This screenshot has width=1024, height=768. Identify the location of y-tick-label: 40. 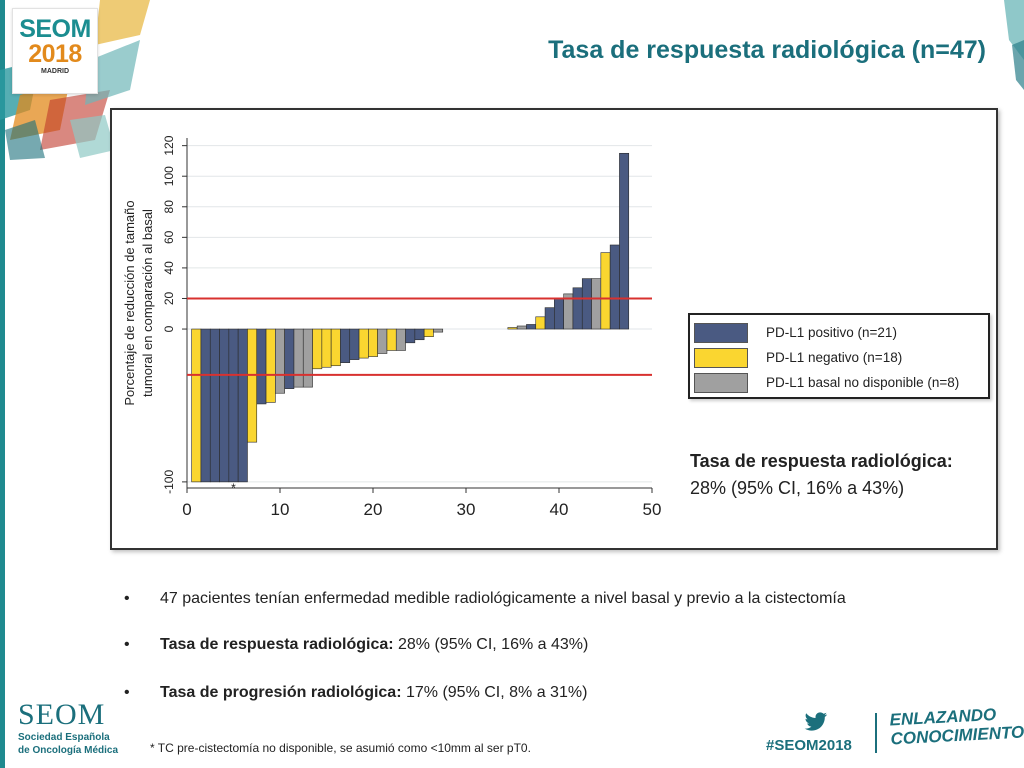
(169, 268).